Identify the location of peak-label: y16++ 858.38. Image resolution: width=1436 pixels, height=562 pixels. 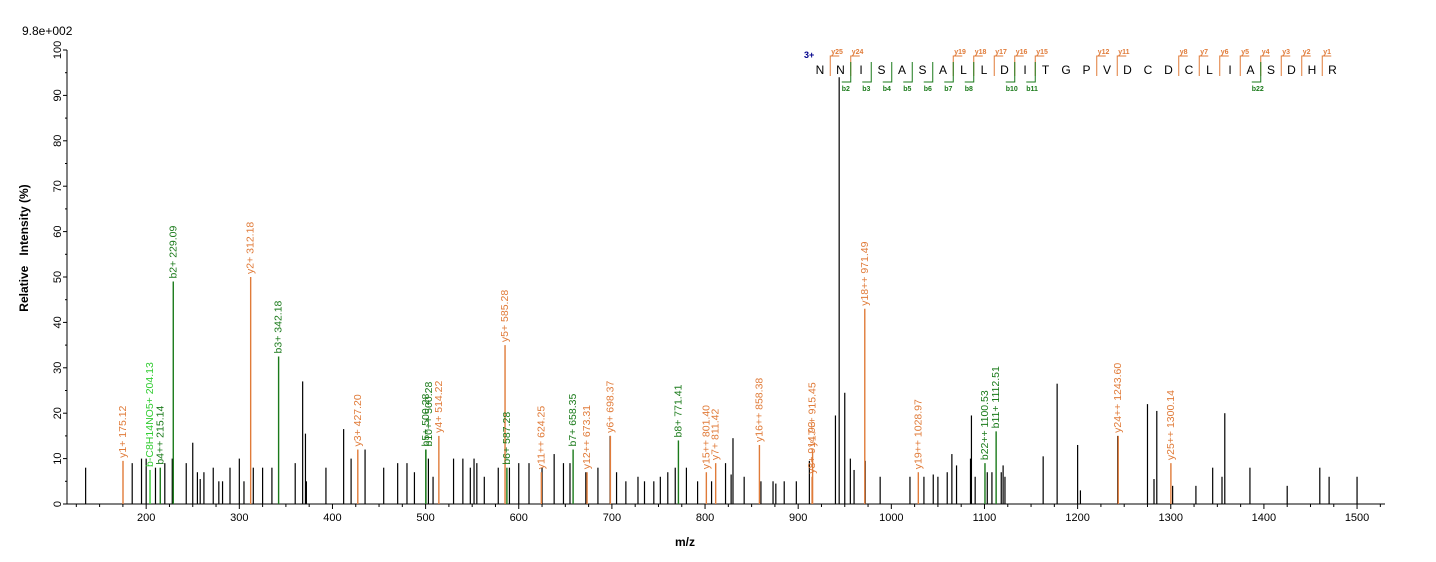
(759, 410).